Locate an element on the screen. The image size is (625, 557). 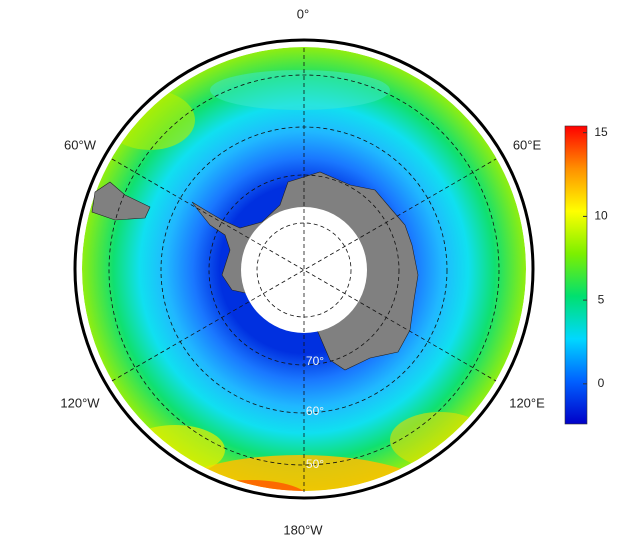
colorbar: 0 5 10 15 is located at coordinates (586, 275).